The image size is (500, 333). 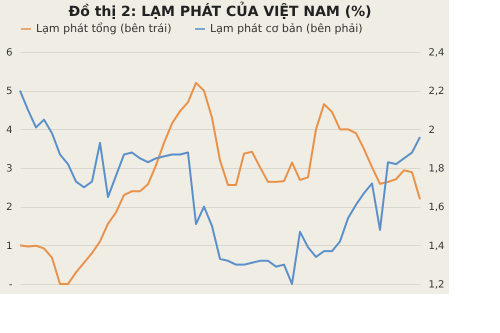 What do you see at coordinates (286, 28) in the screenshot?
I see `legend-label: Lạm phát cơ bản (bên phải)` at bounding box center [286, 28].